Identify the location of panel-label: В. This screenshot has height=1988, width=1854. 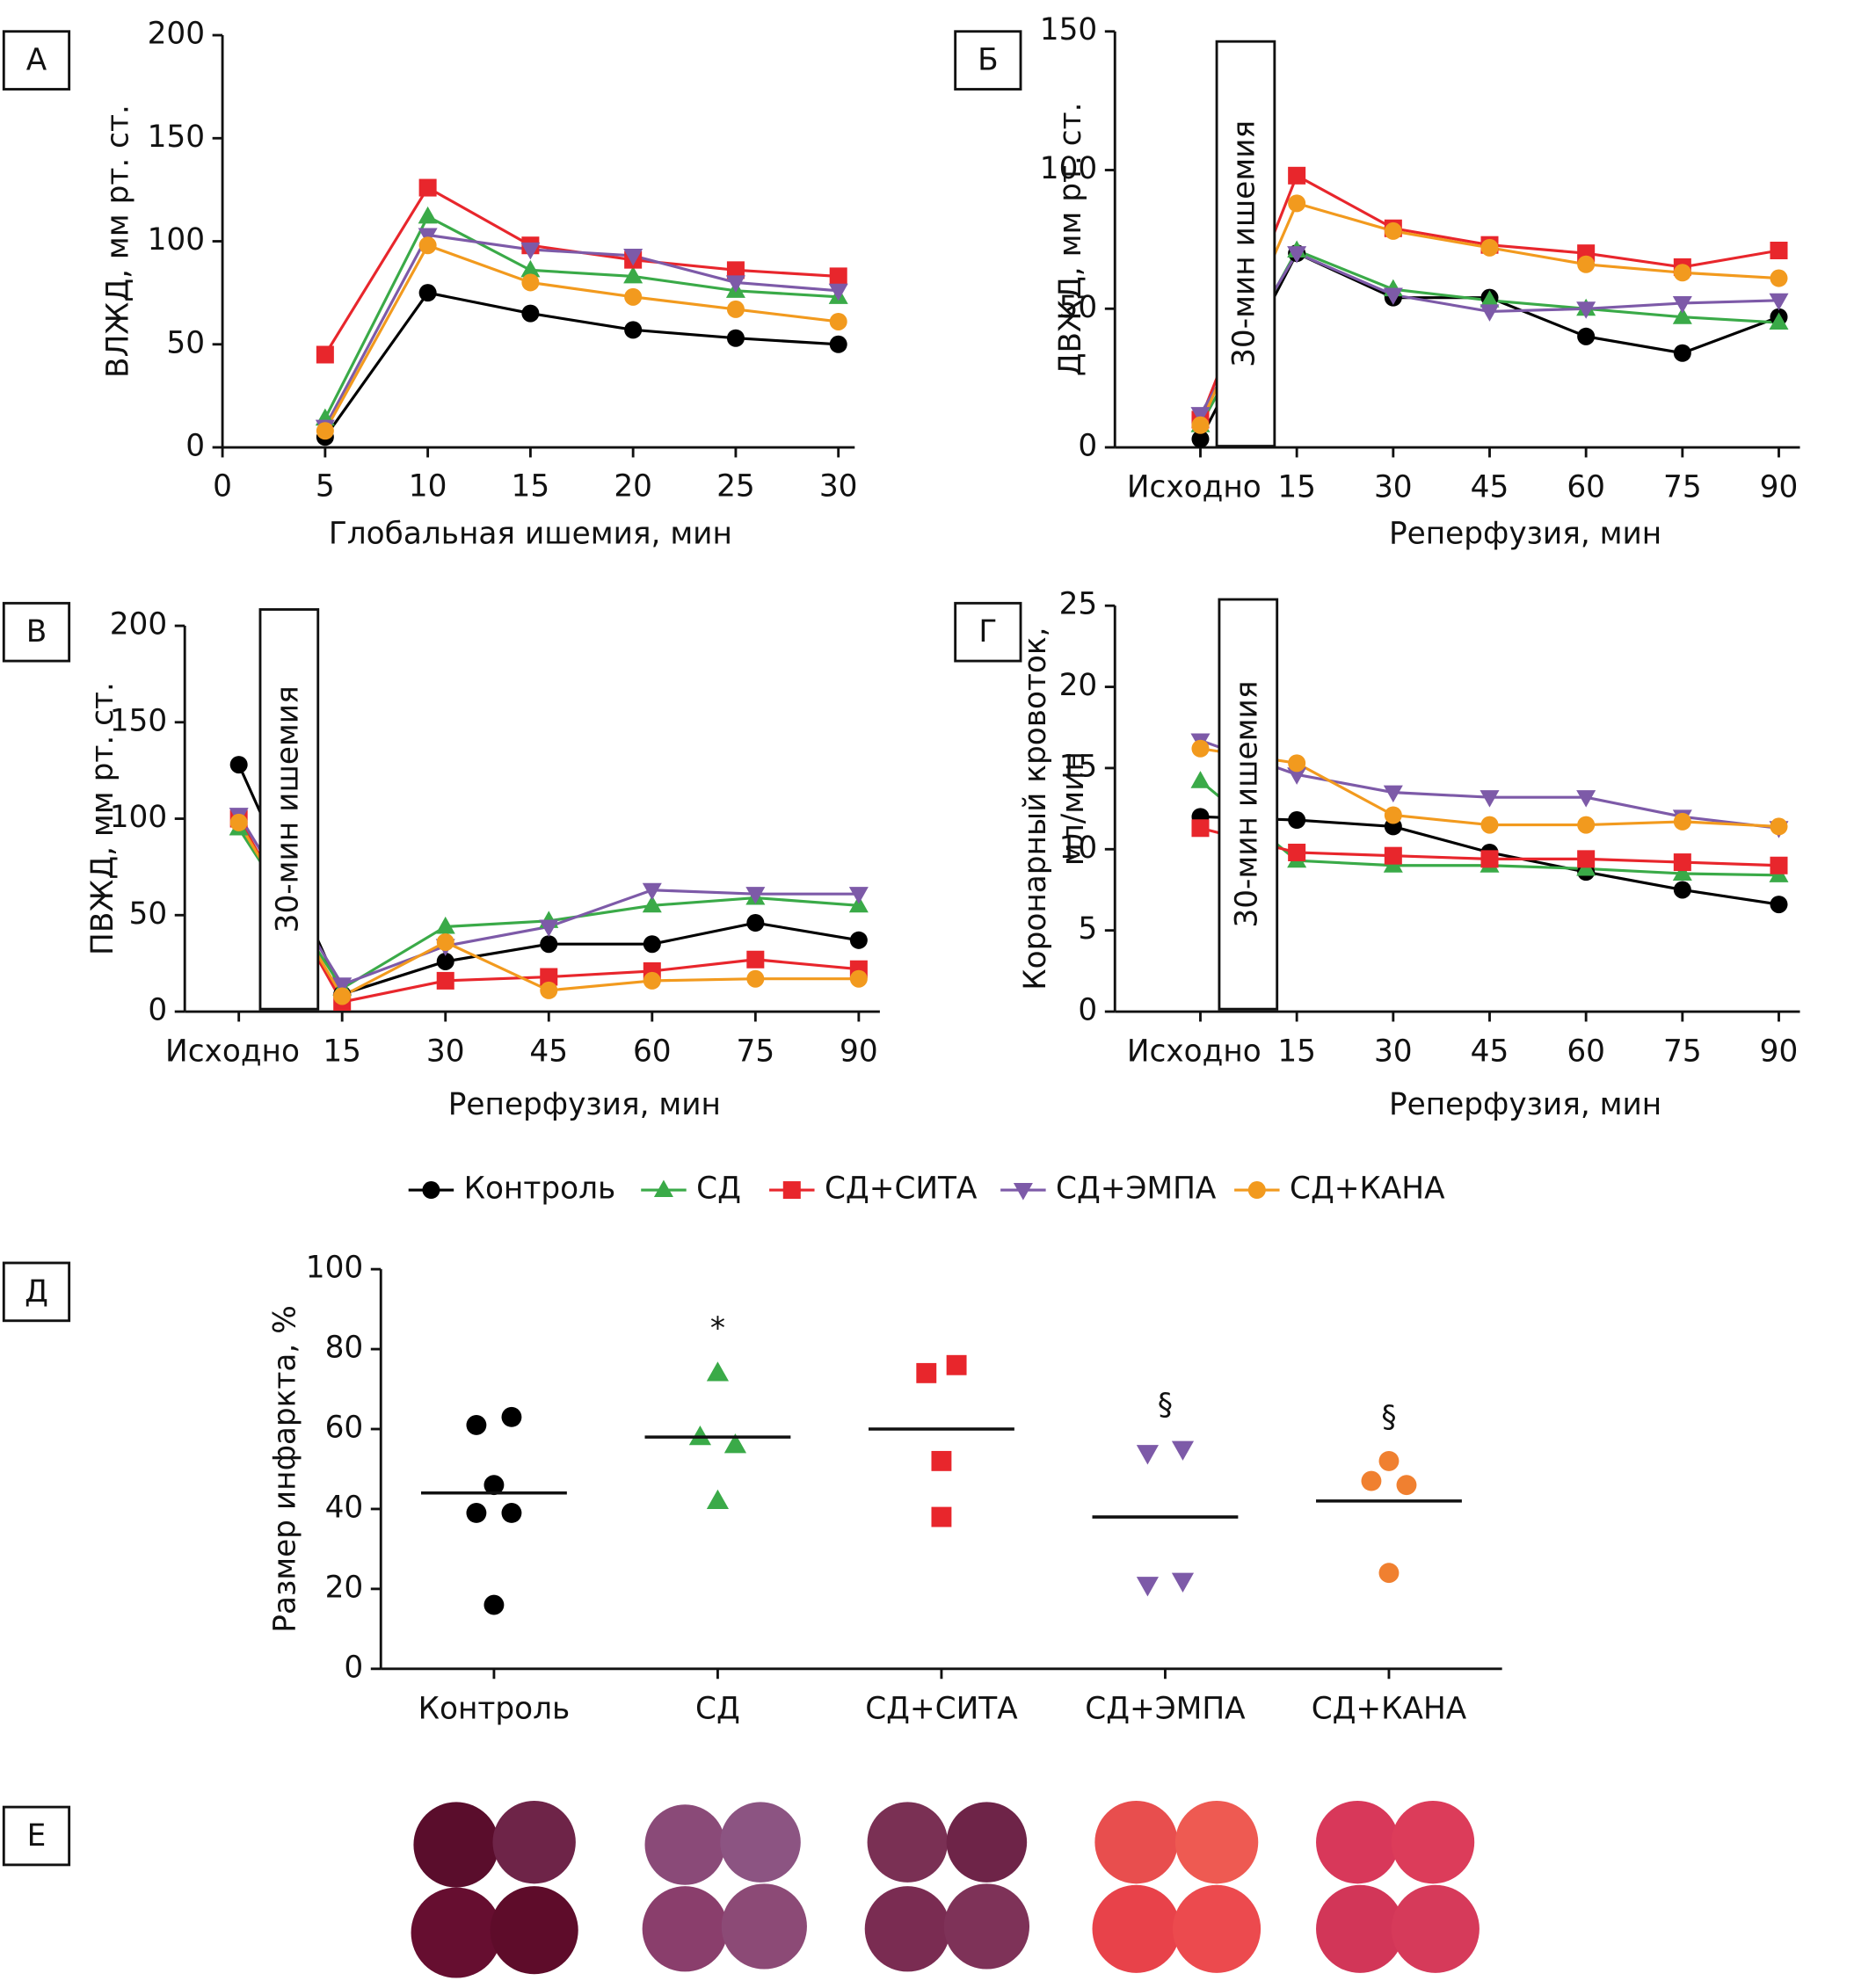
(36, 631).